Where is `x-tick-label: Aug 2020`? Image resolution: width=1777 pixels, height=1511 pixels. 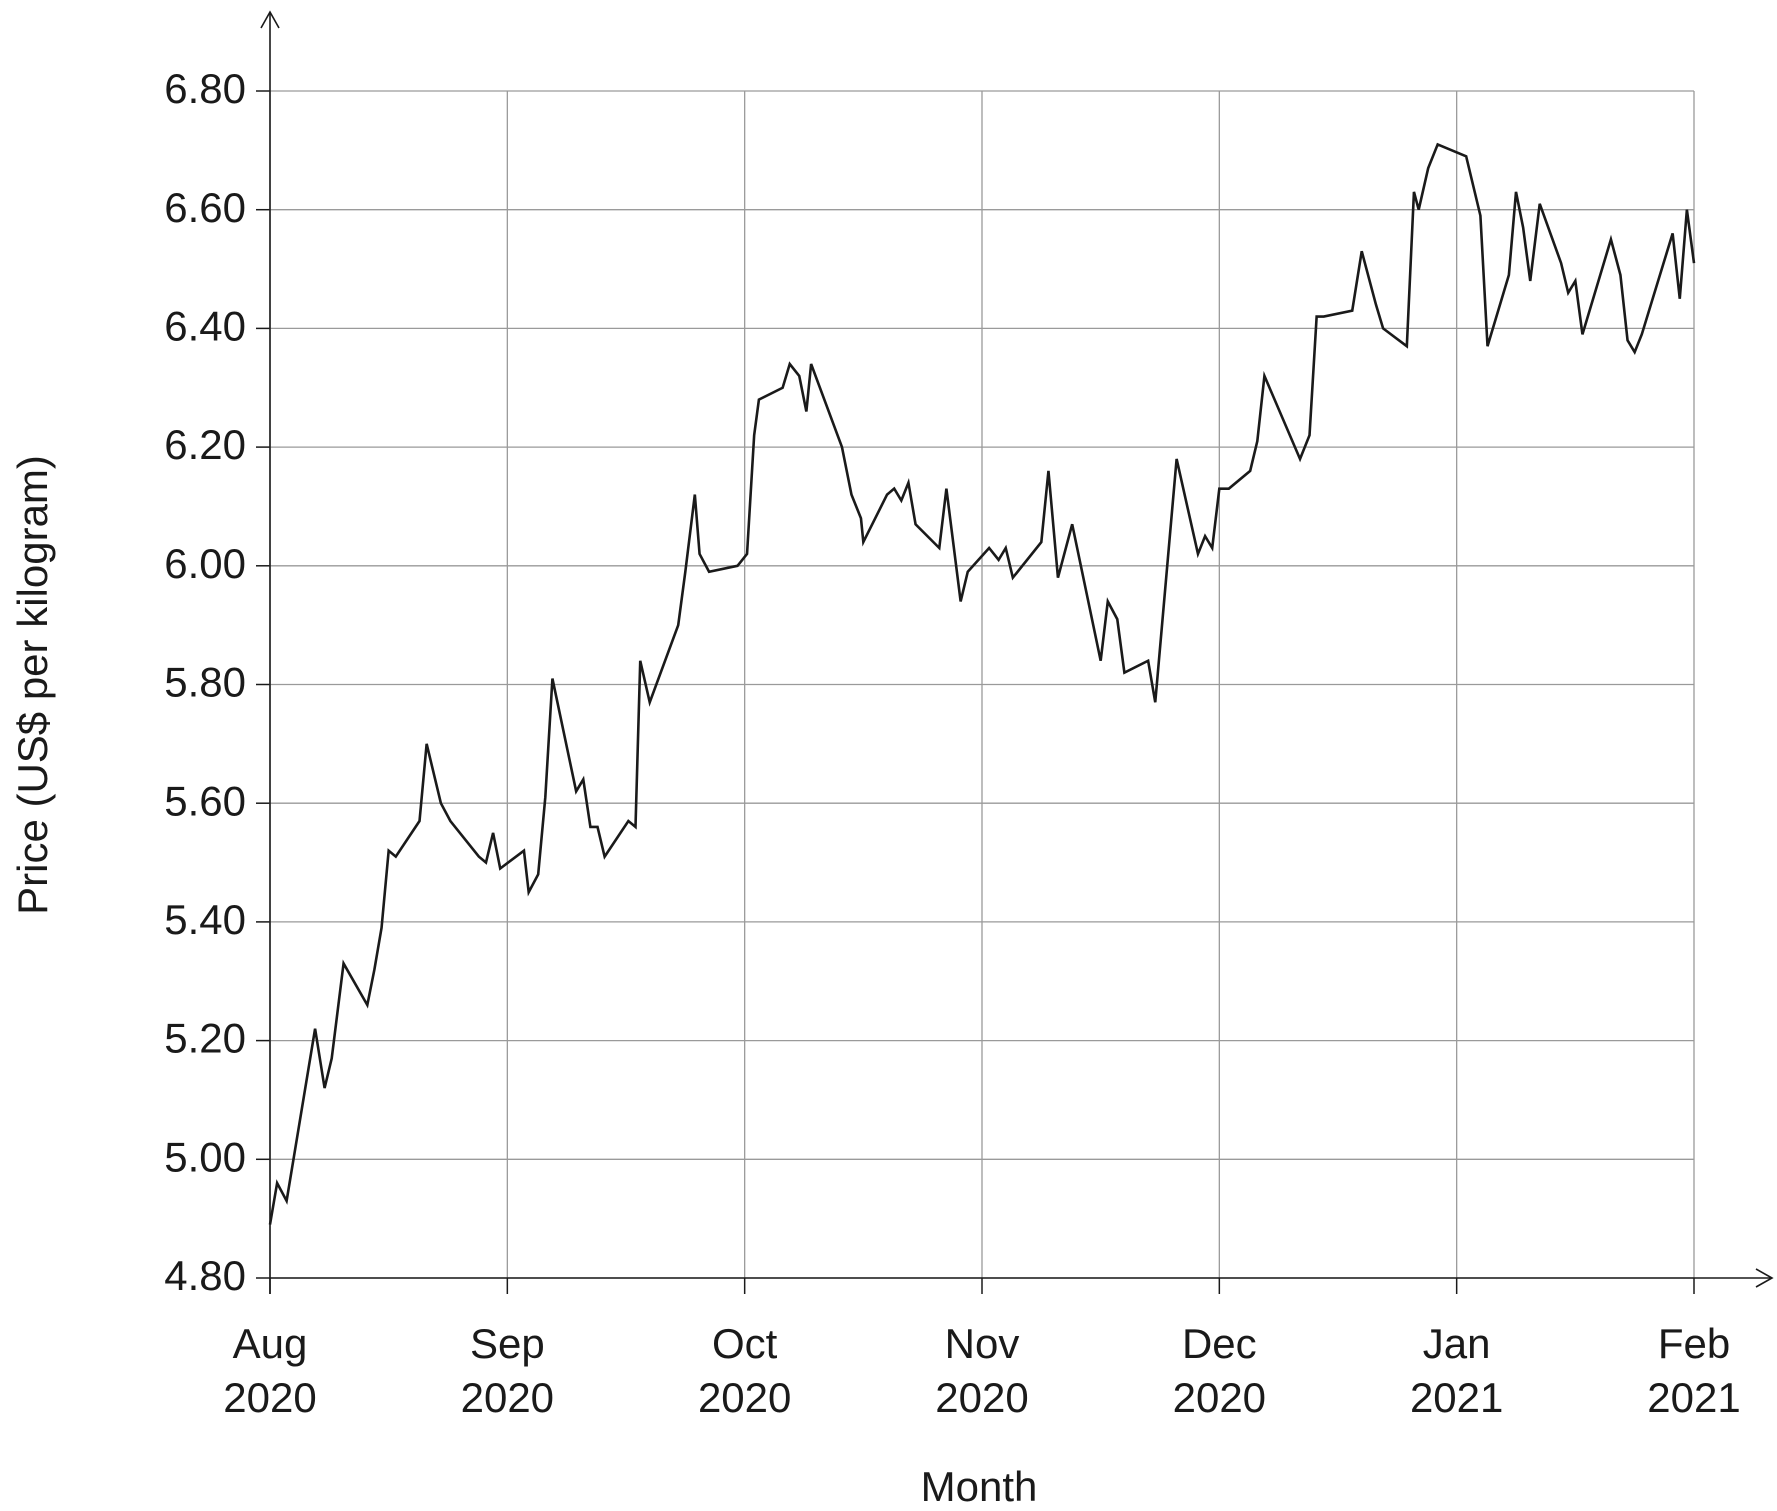
x-tick-label: Aug 2020 is located at coordinates (270, 1370).